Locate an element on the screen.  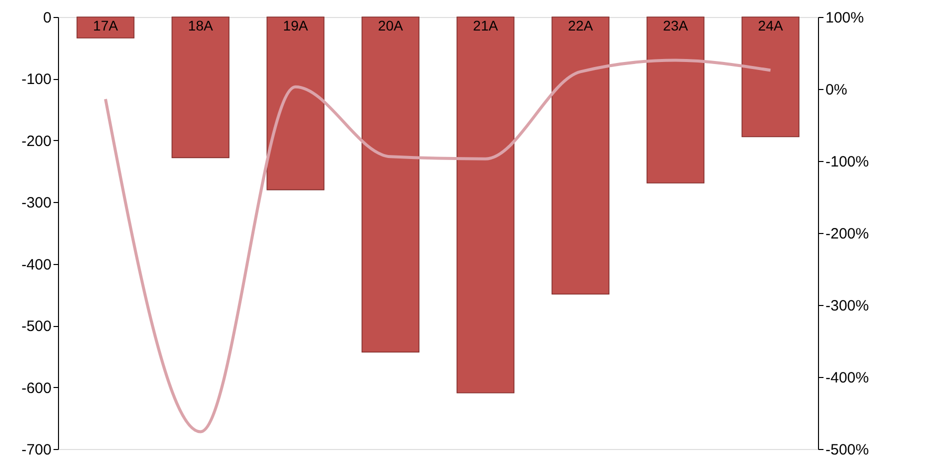
y2-tick-label: -400% is located at coordinates (847, 378).